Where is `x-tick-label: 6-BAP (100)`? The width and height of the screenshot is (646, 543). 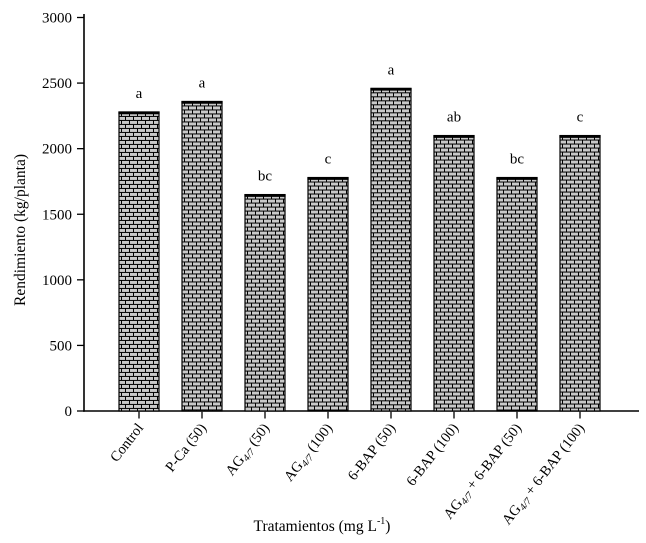 x-tick-label: 6-BAP (100) is located at coordinates (433, 454).